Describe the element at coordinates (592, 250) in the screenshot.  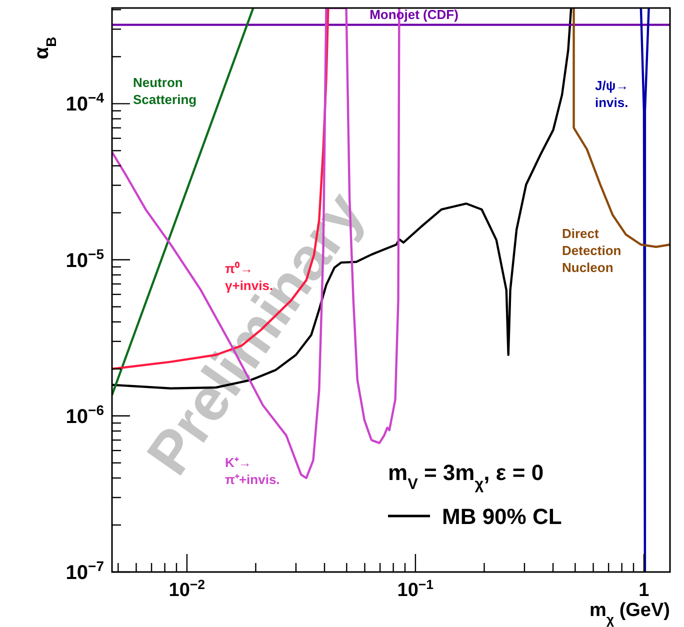
I see `series-label: Direct Detection Nucleon` at that location.